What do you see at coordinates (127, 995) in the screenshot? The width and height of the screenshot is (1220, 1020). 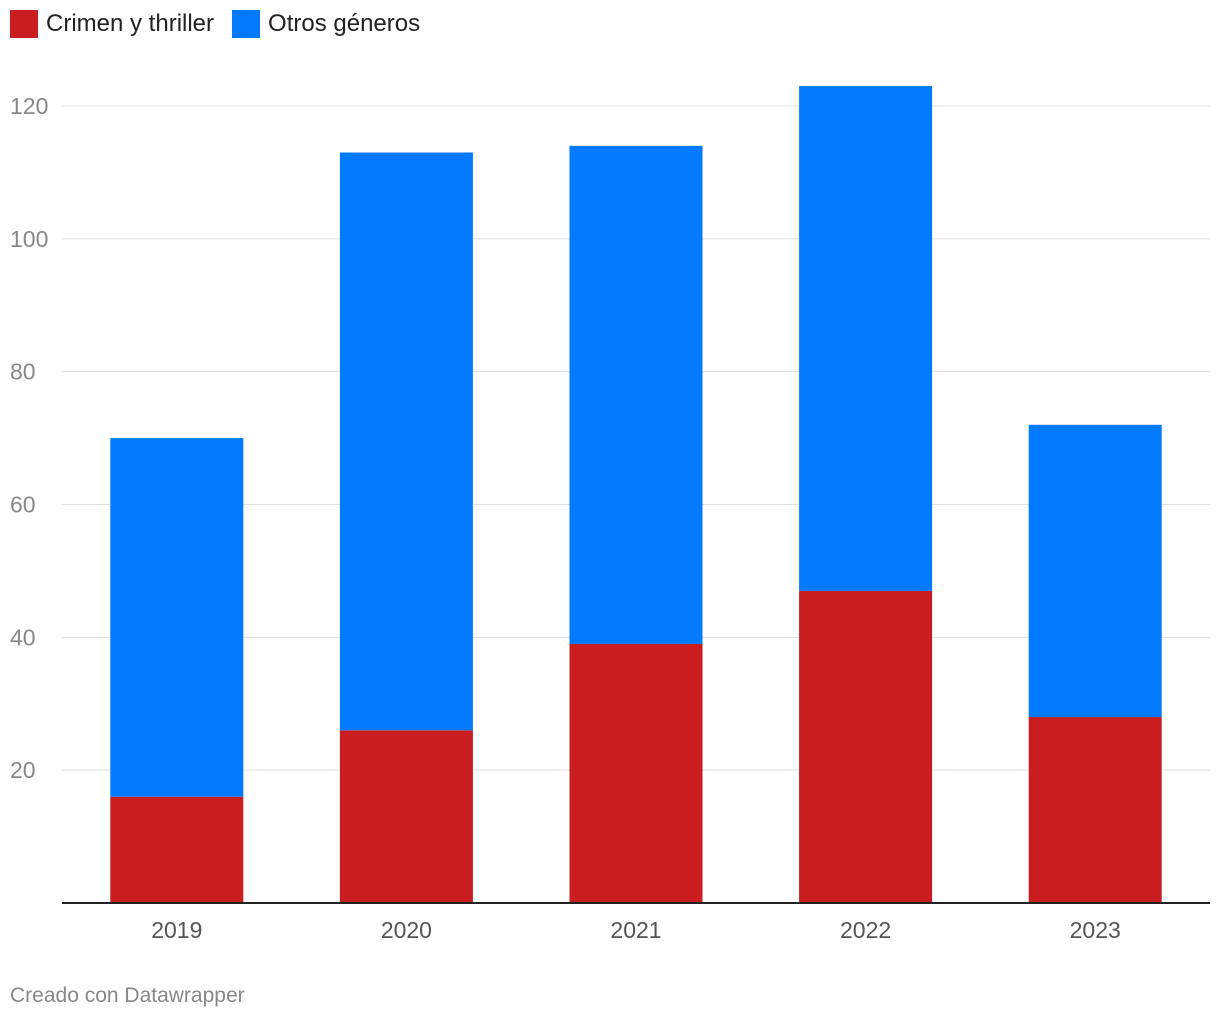 I see `footer-credit: Creado con Datawrapper` at bounding box center [127, 995].